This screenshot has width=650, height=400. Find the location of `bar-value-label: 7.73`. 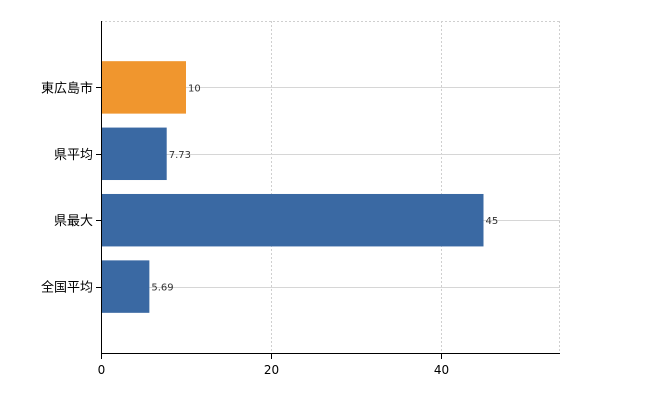

bar-value-label: 7.73 is located at coordinates (180, 155).